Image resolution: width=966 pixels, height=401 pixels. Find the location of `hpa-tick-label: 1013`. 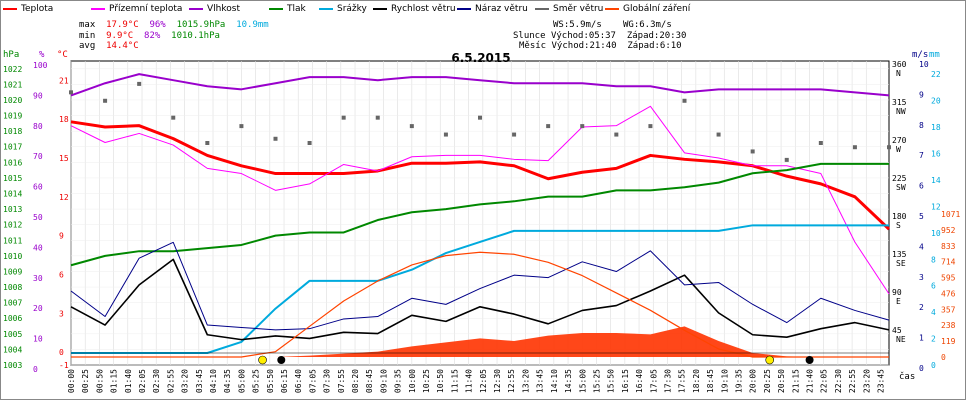

hpa-tick-label: 1013 is located at coordinates (12, 209).